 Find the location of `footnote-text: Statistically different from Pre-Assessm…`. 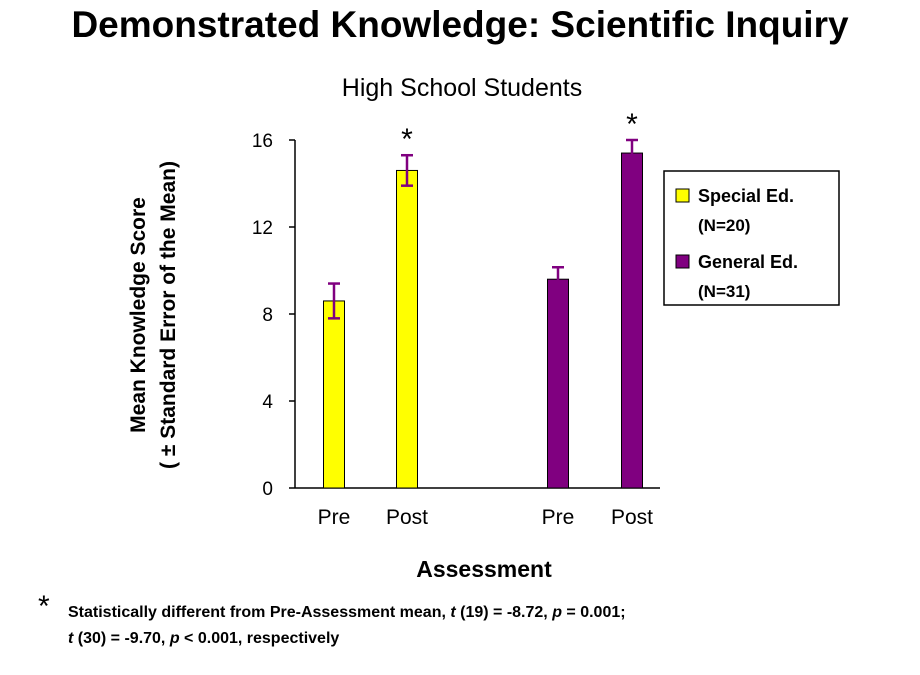

footnote-text: Statistically different from Pre-Assessm… is located at coordinates (259, 612).